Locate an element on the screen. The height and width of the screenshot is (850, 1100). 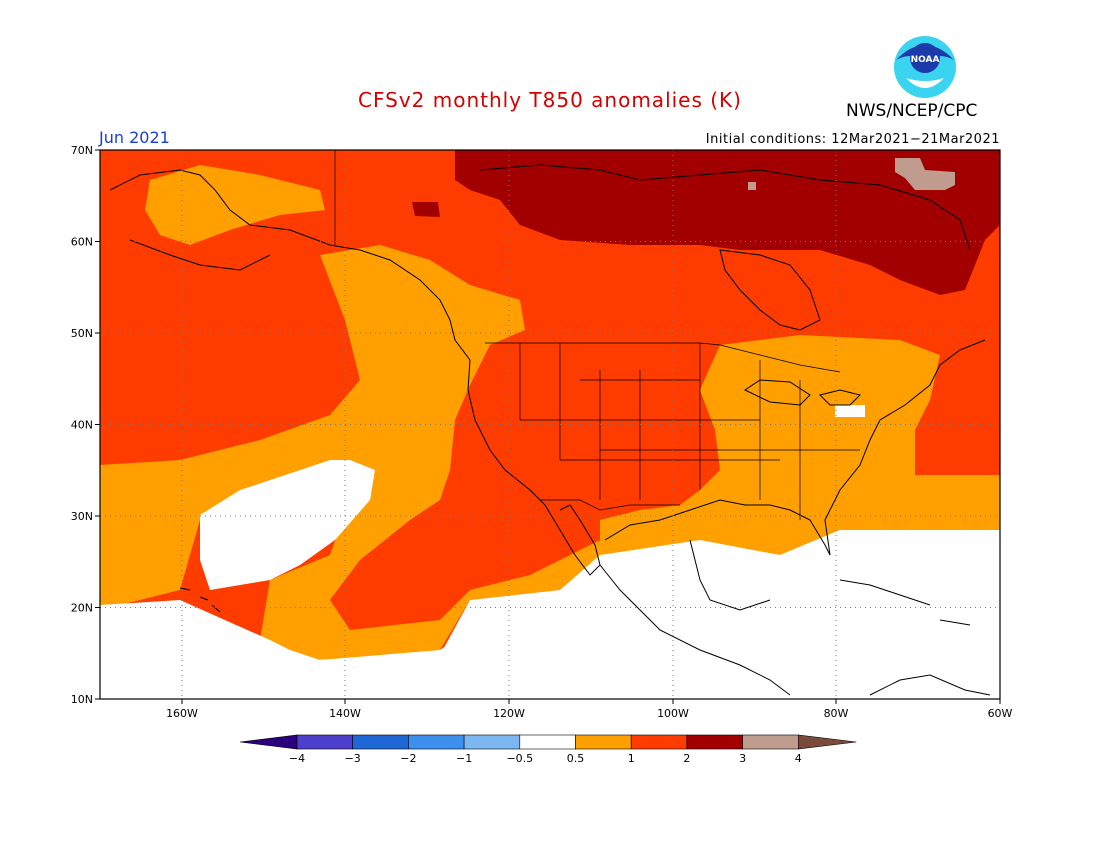
longitude-labels: 160W 140W 120W 100W 80W 60W is located at coordinates (589, 713).